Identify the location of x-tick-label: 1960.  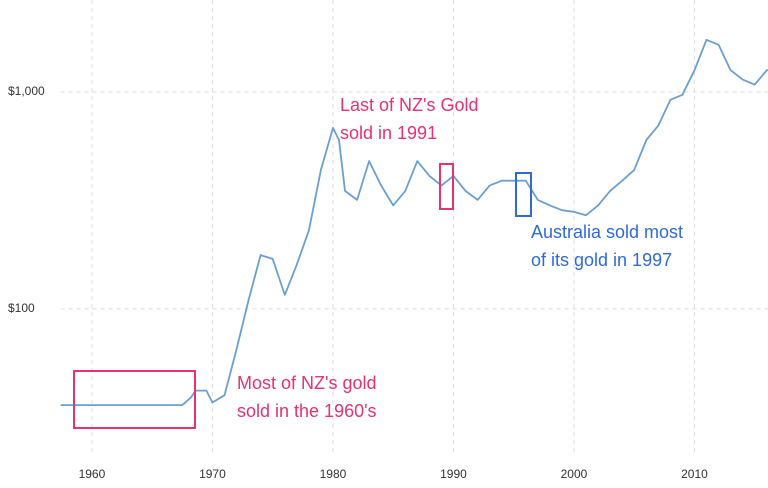
(92, 474).